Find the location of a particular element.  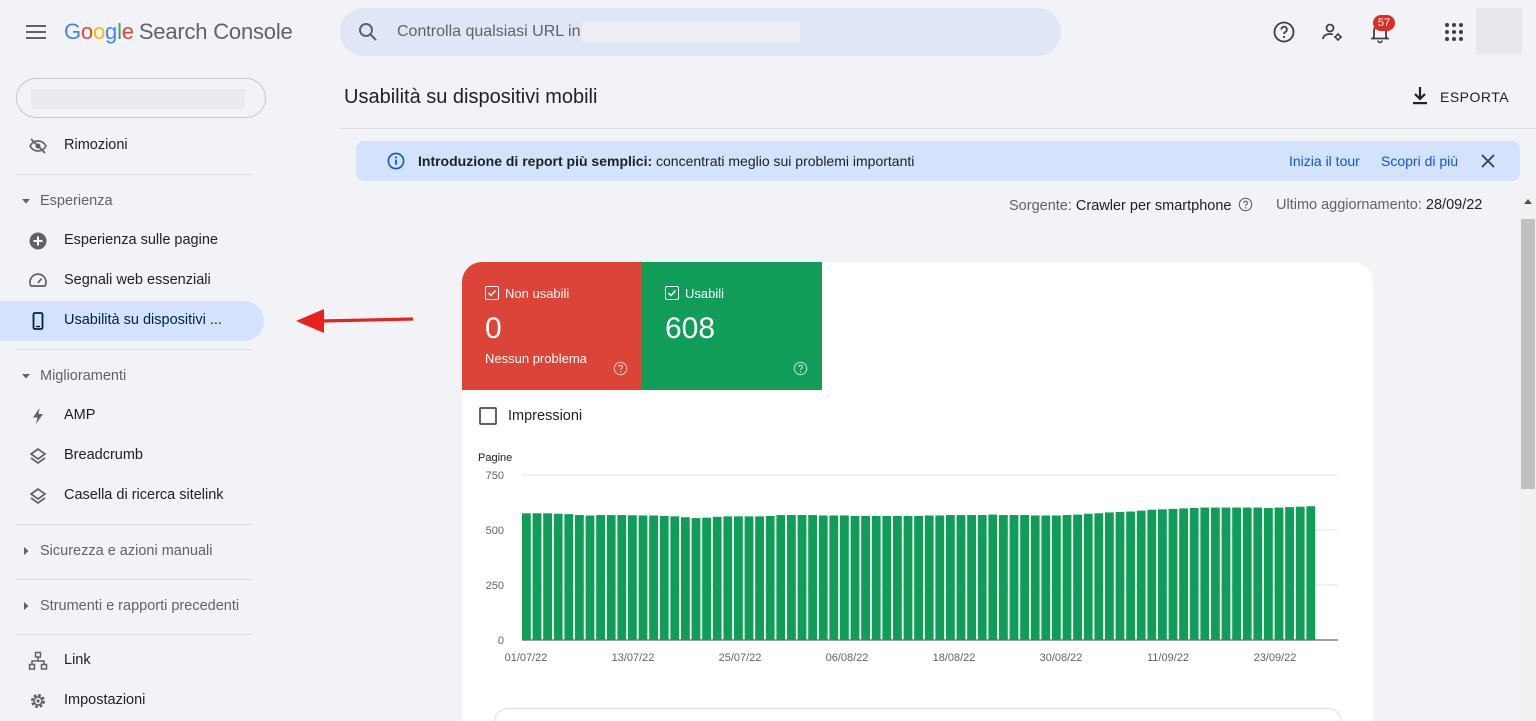

scrollbar-thumb is located at coordinates (1528, 354).